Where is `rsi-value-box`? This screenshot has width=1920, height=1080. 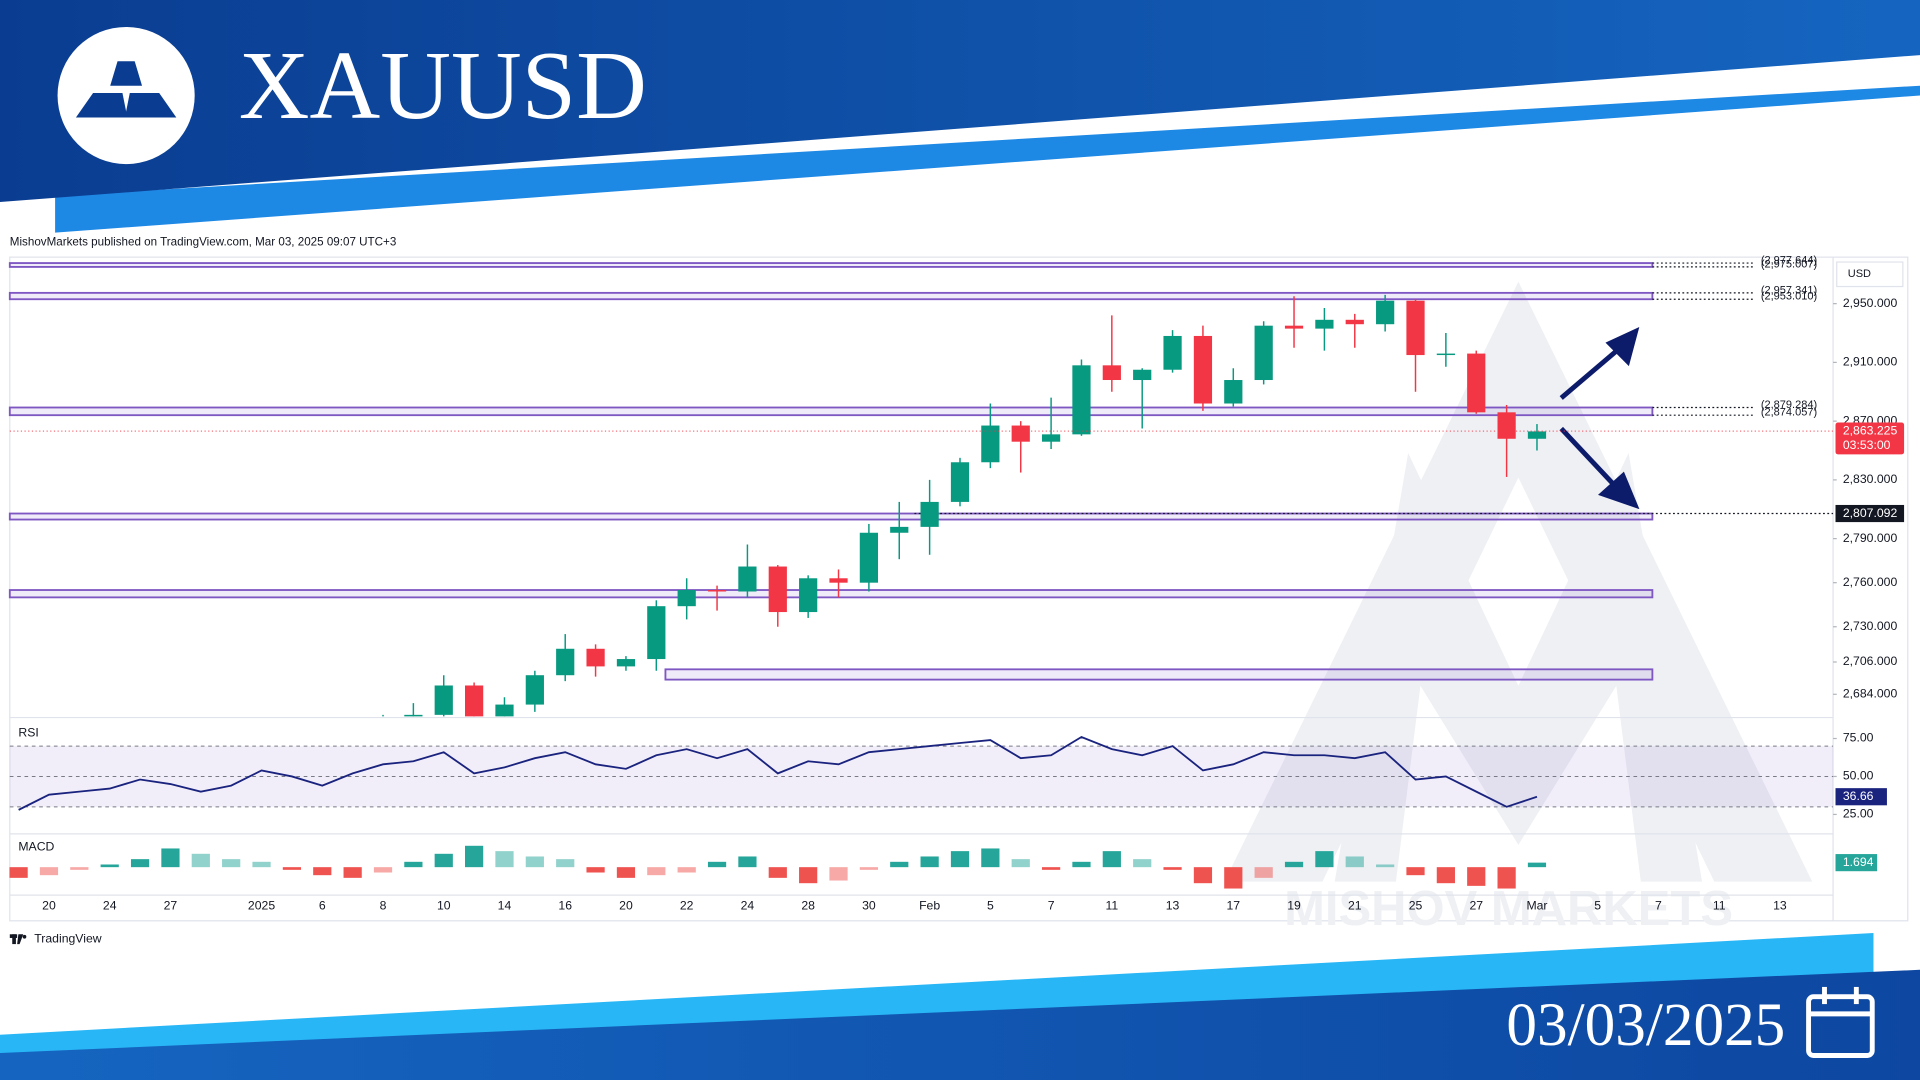 rsi-value-box is located at coordinates (1861, 797).